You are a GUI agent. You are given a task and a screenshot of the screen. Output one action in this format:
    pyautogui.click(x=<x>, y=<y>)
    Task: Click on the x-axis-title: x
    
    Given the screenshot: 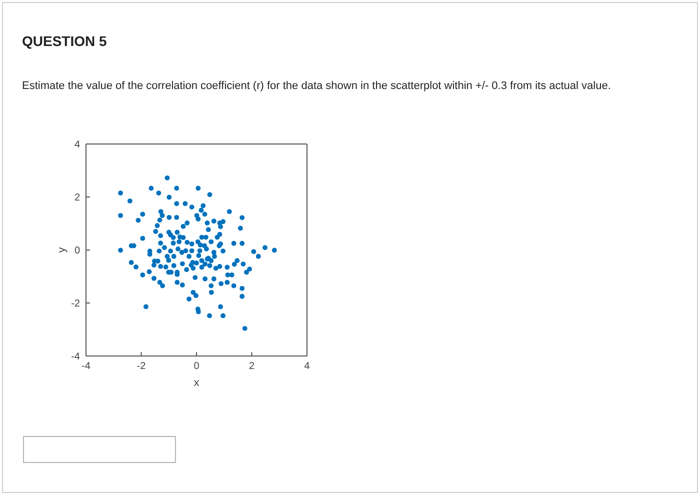 What is the action you would take?
    pyautogui.click(x=197, y=383)
    